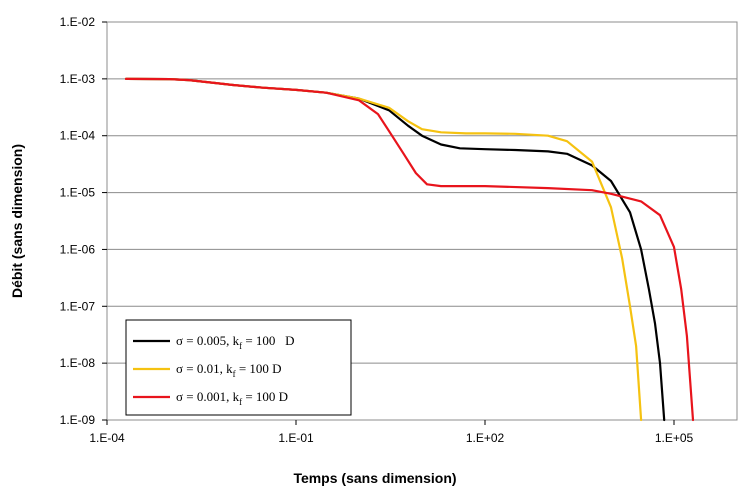 This screenshot has height=491, width=740. Describe the element at coordinates (208, 340) in the screenshot. I see `legend-label-prefix: σ = 0.005, k` at that location.